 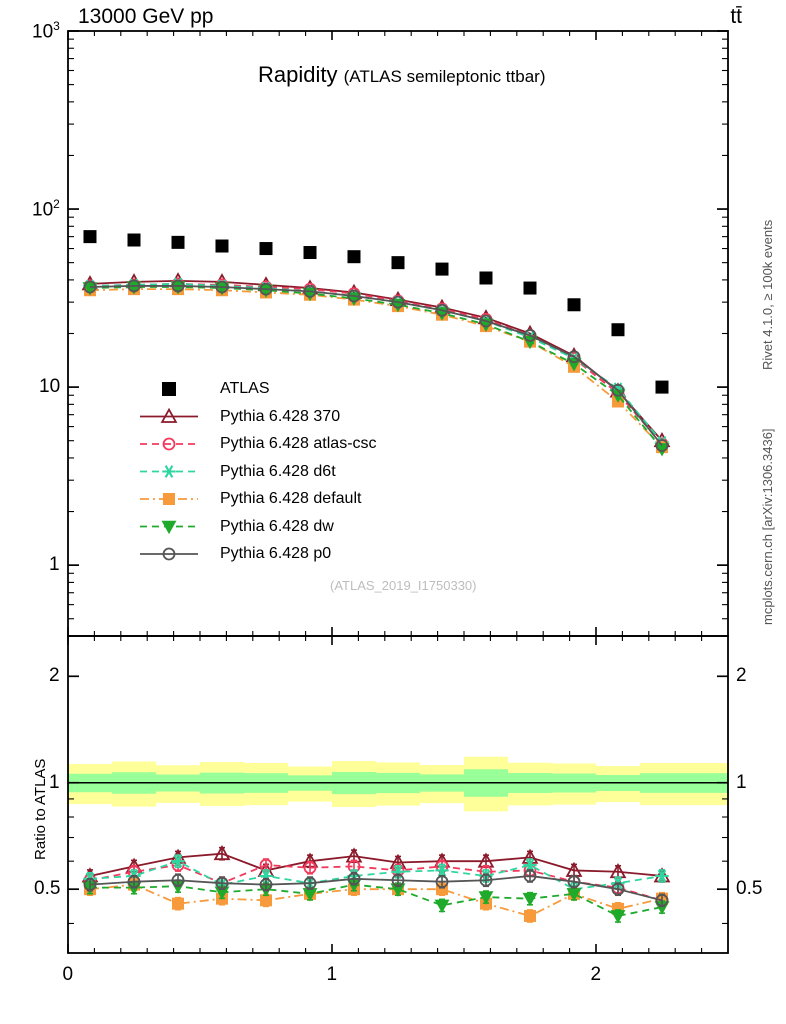 I want to click on series-pythia-6-428-dw, so click(x=376, y=369).